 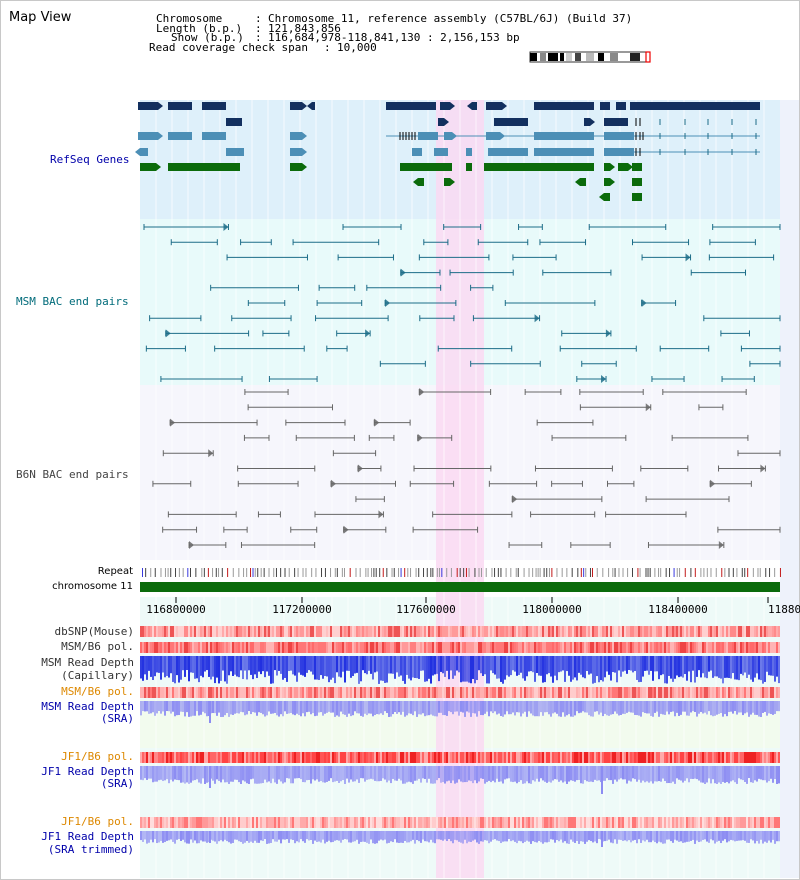 What do you see at coordinates (189, 18) in the screenshot?
I see `chromosome-key: Chromosome` at bounding box center [189, 18].